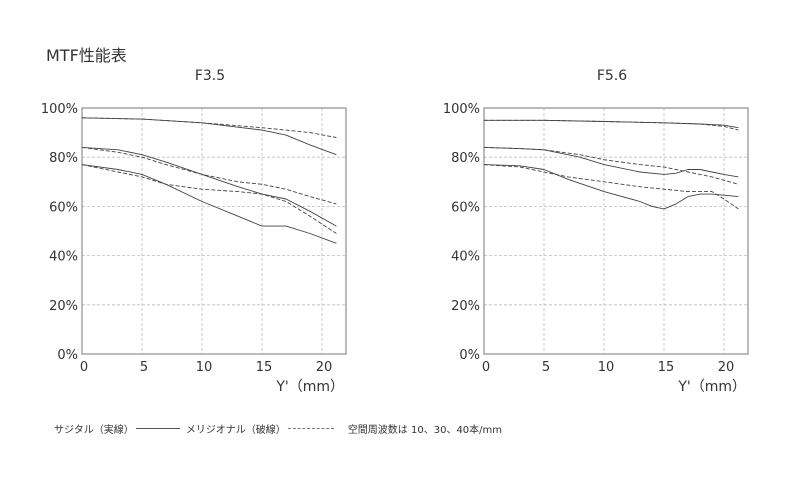 This screenshot has width=800, height=480. What do you see at coordinates (310, 428) in the screenshot?
I see `legend-dashed-line-sample` at bounding box center [310, 428].